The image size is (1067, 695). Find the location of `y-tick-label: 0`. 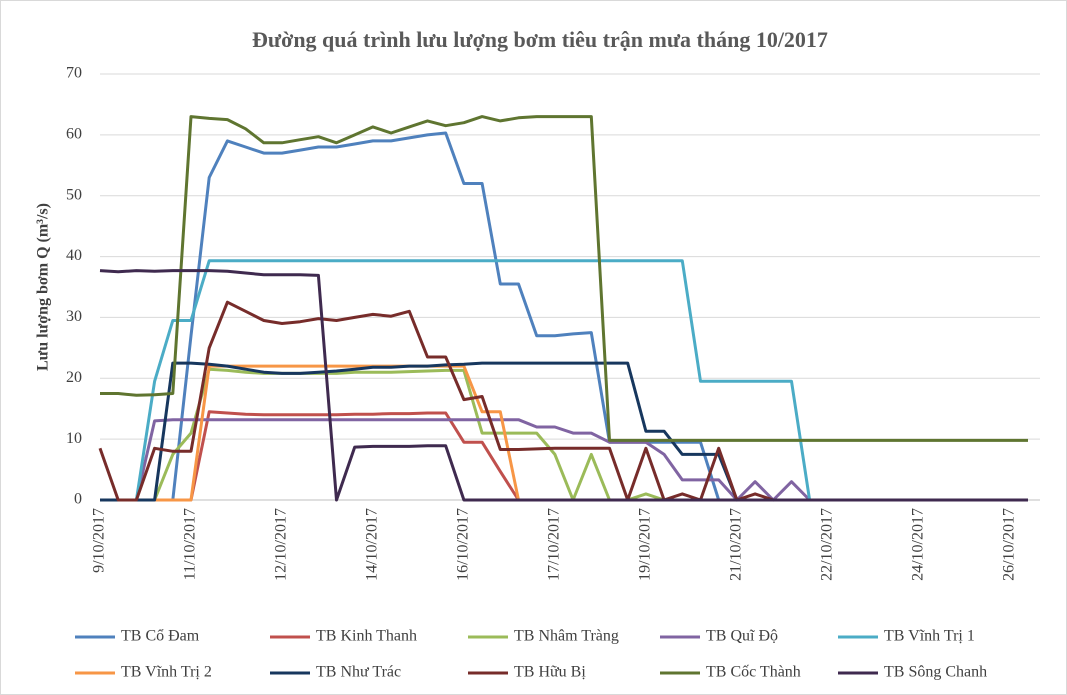

y-tick-label: 0 is located at coordinates (78, 499).